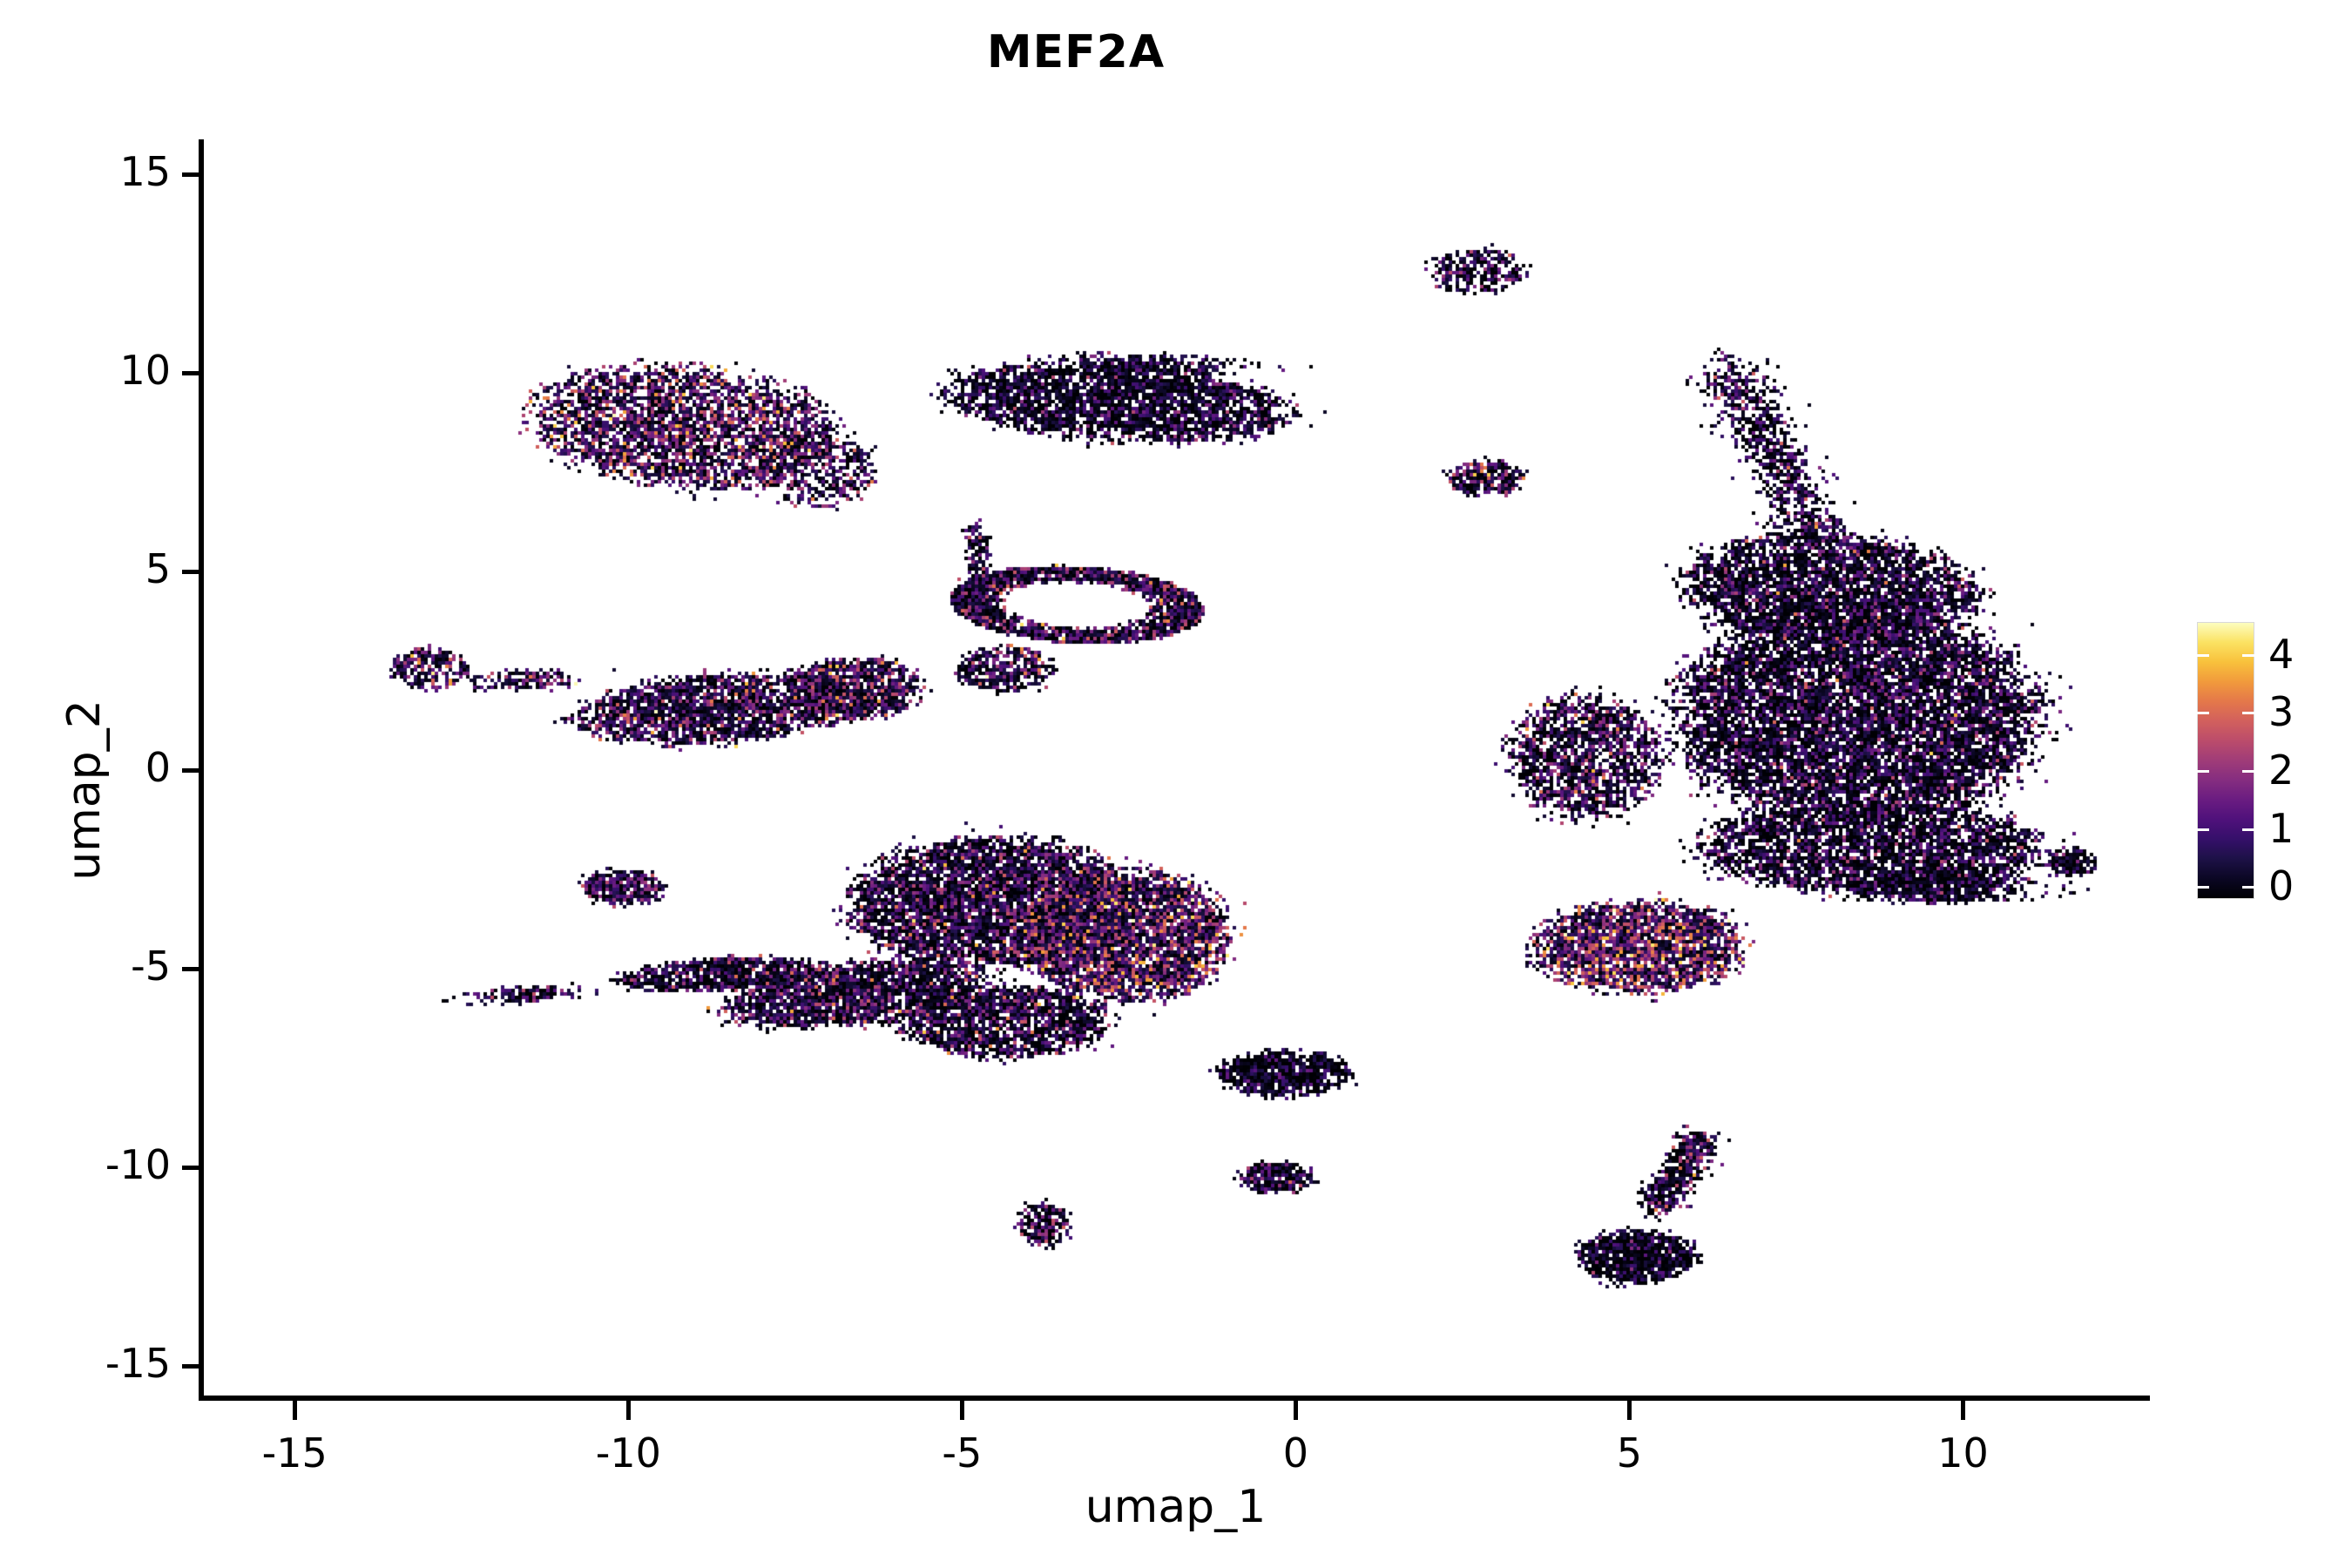 This screenshot has height=1568, width=2352. What do you see at coordinates (2281, 712) in the screenshot?
I see `colorbar-tick-label: 3` at bounding box center [2281, 712].